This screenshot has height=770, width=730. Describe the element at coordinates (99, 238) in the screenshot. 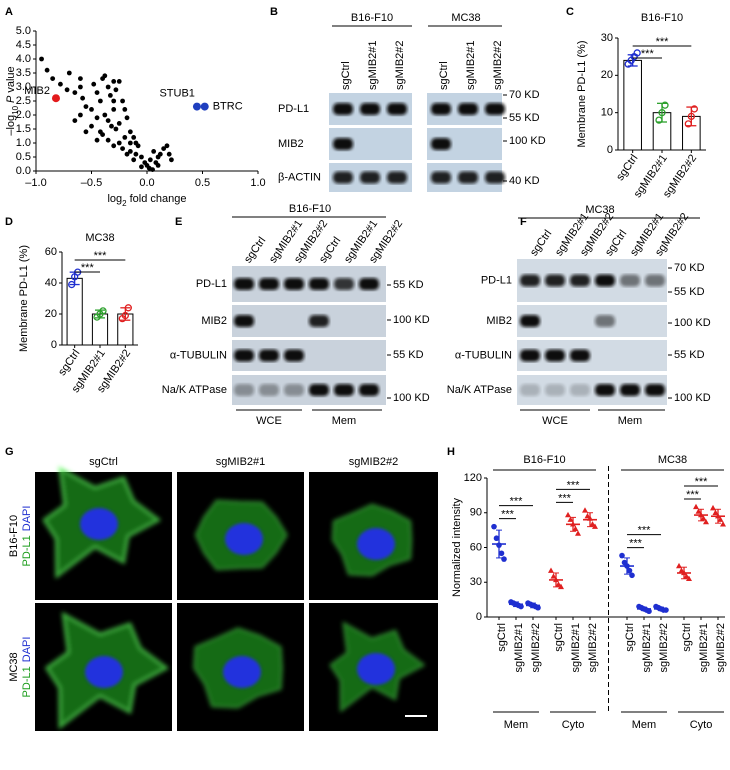

I see `chart-title: MC38` at that location.